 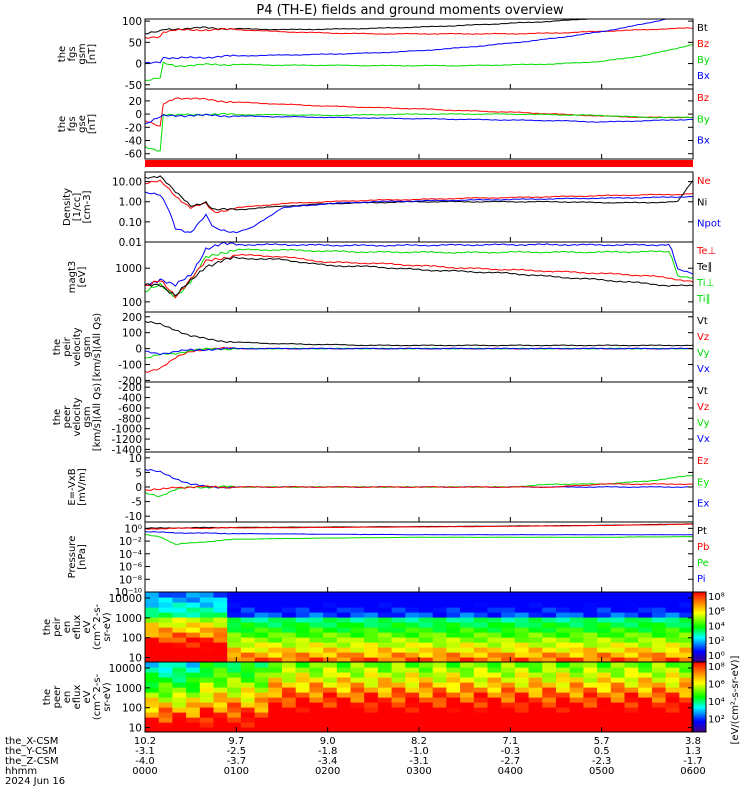 I want to click on y-tick-label: 0.01, so click(x=130, y=243).